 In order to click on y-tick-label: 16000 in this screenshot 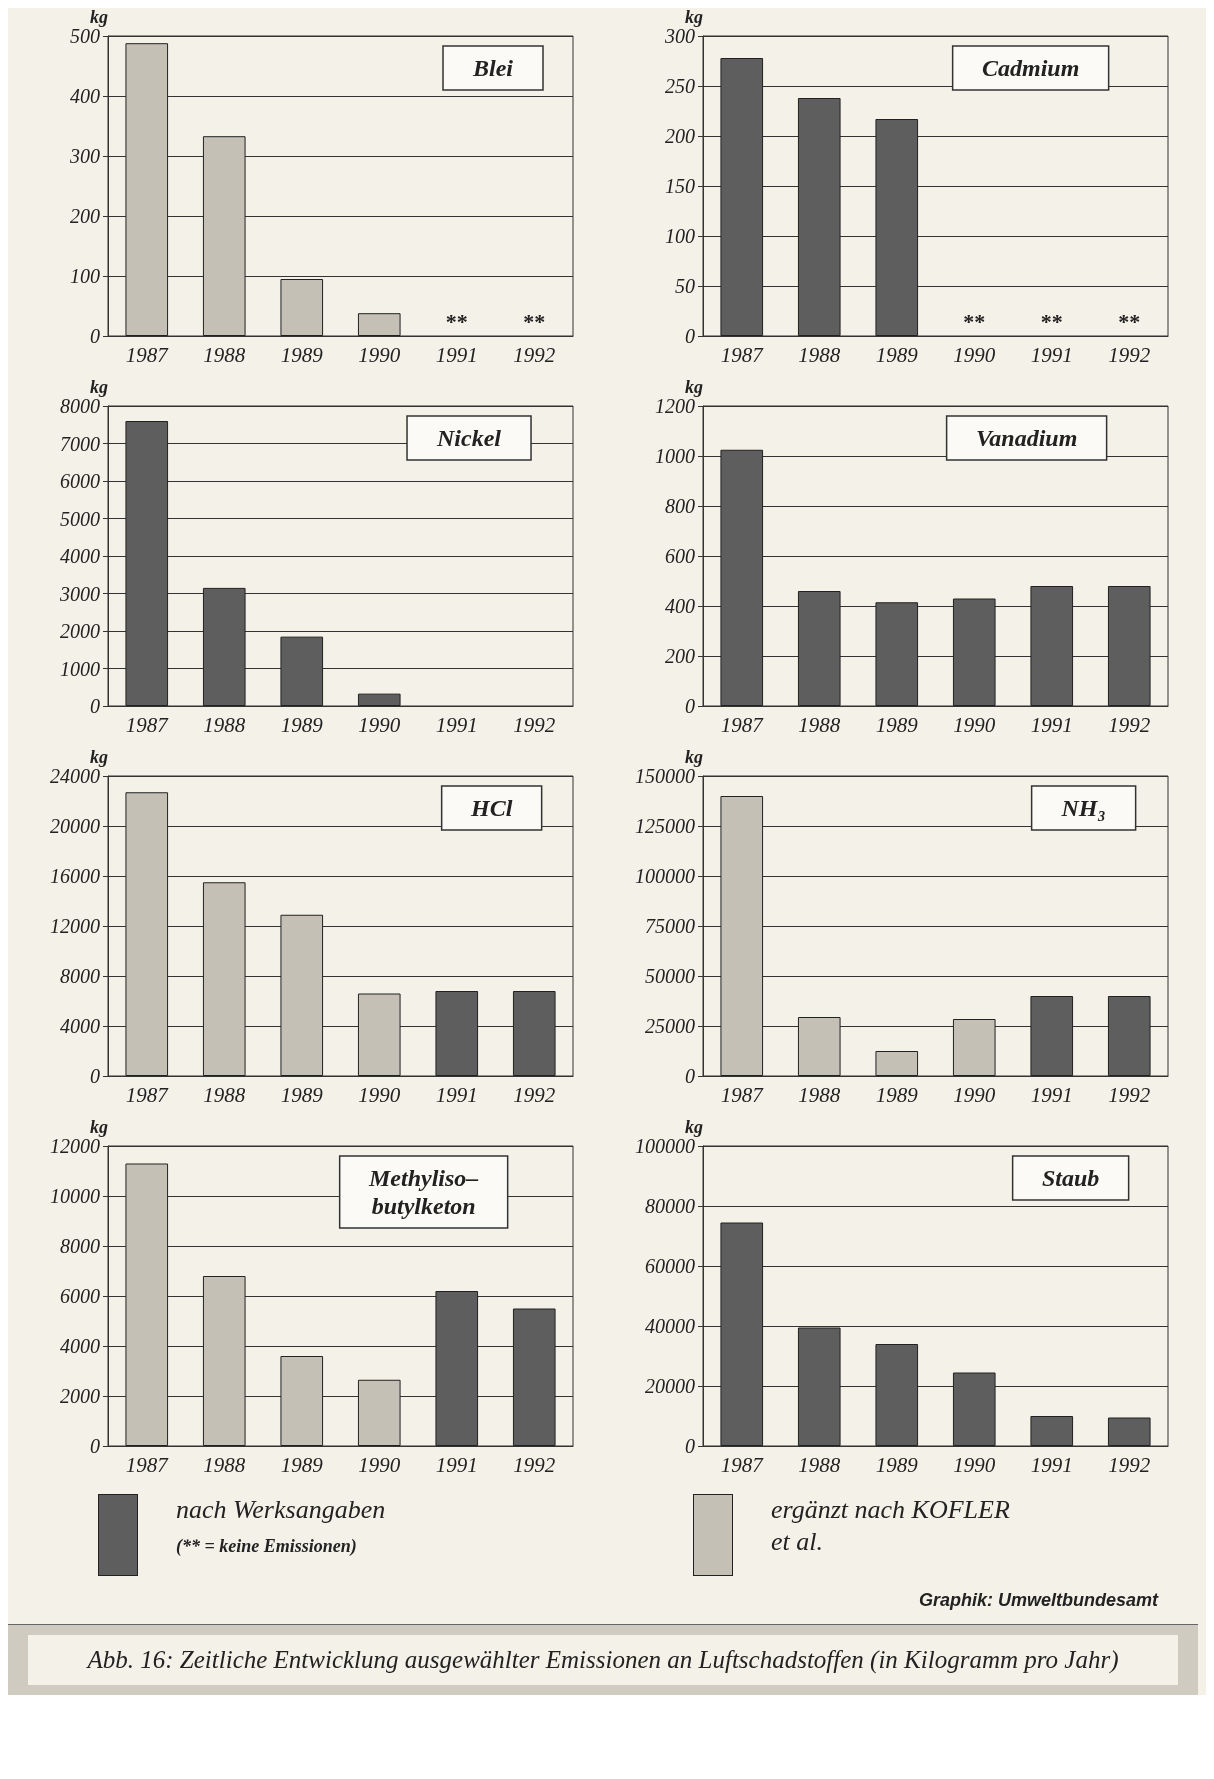, I will do `click(75, 876)`.